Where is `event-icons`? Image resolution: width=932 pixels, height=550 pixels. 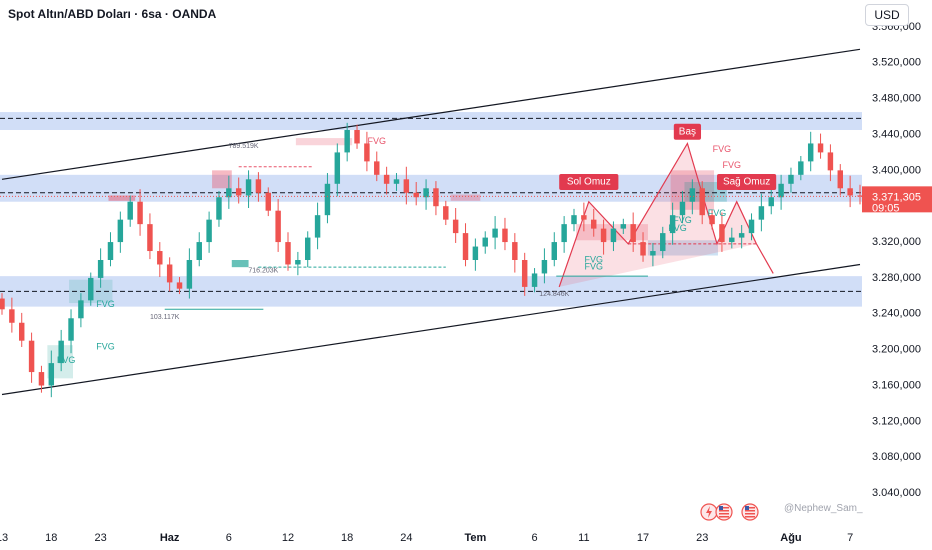 event-icons is located at coordinates (729, 512).